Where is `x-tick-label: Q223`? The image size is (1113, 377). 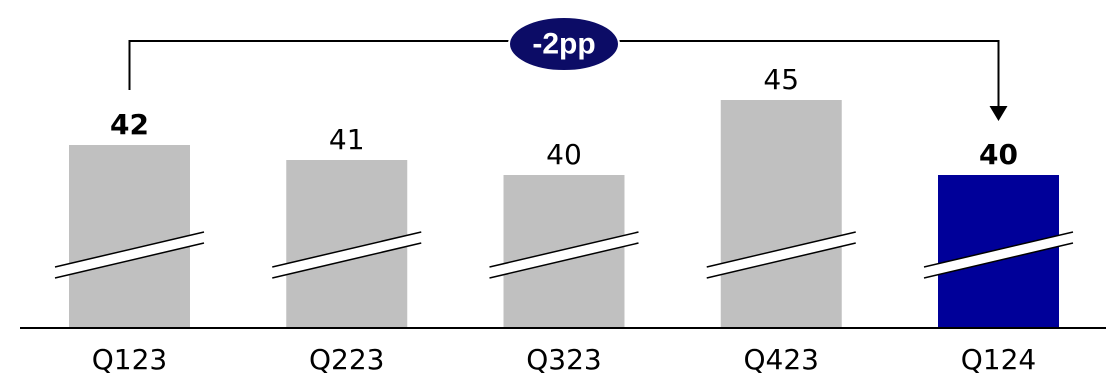 x-tick-label: Q223 is located at coordinates (346, 359).